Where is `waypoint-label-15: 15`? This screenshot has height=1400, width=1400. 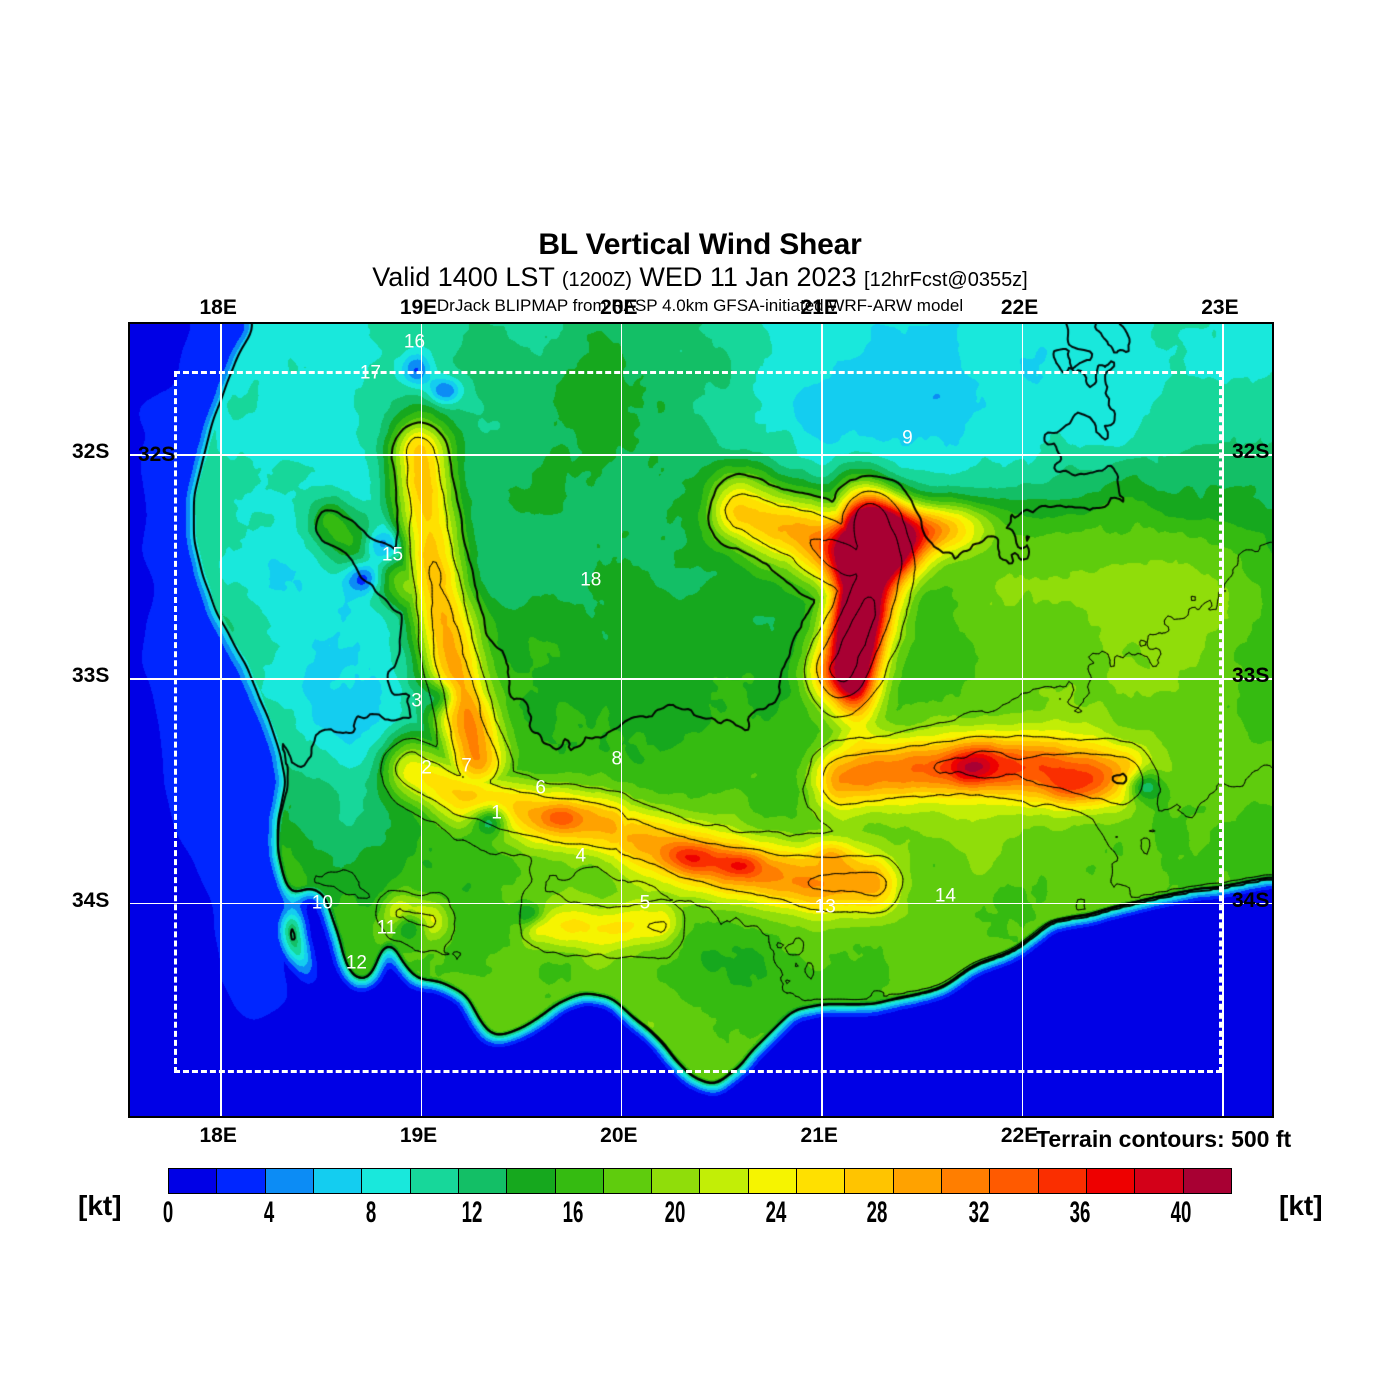 waypoint-label-15: 15 is located at coordinates (392, 555).